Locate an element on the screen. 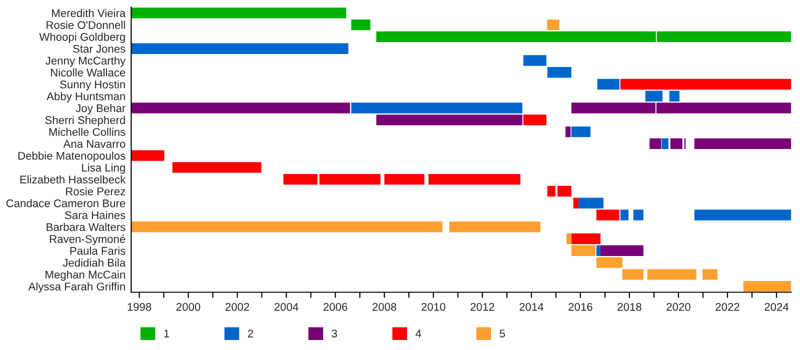 The width and height of the screenshot is (800, 350). y-tick-label: Jenny McCarthy is located at coordinates (86, 61).